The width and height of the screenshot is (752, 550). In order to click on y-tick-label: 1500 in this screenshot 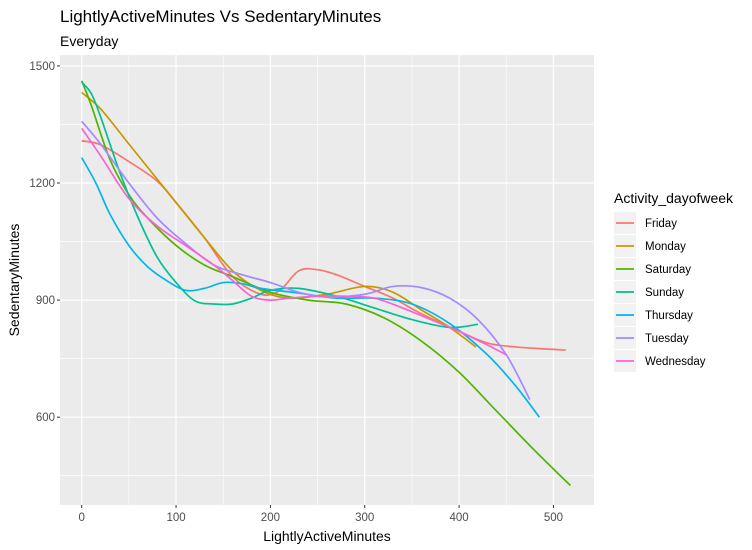, I will do `click(42, 67)`.